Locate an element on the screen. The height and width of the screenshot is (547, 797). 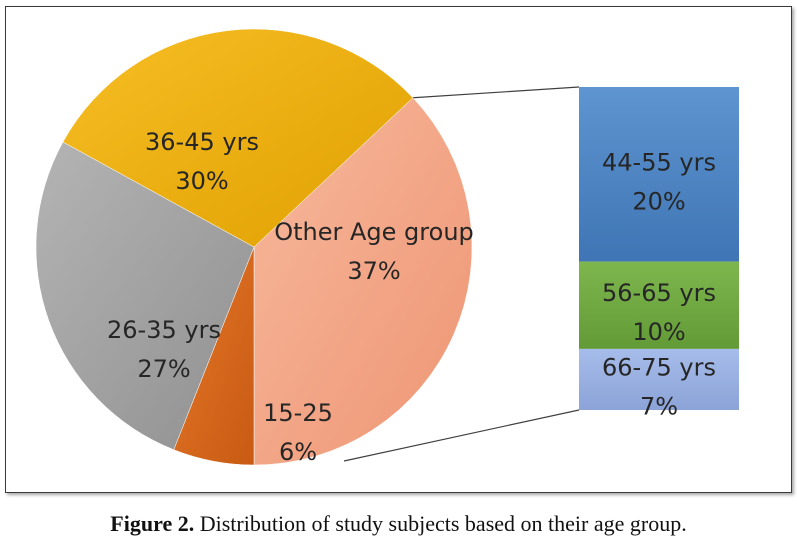
pie-label-26-35-yrs: 26-35 yrs is located at coordinates (164, 330).